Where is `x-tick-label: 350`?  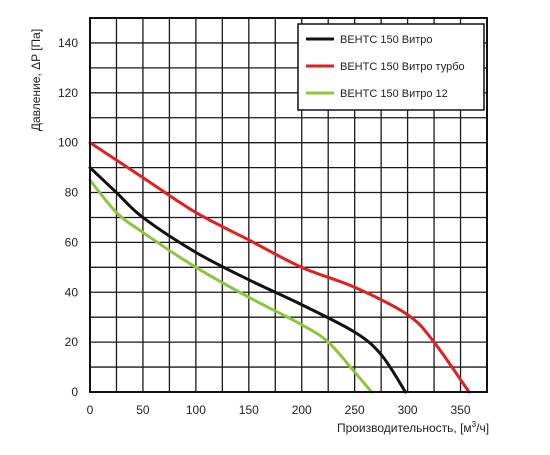 x-tick-label: 350 is located at coordinates (461, 410).